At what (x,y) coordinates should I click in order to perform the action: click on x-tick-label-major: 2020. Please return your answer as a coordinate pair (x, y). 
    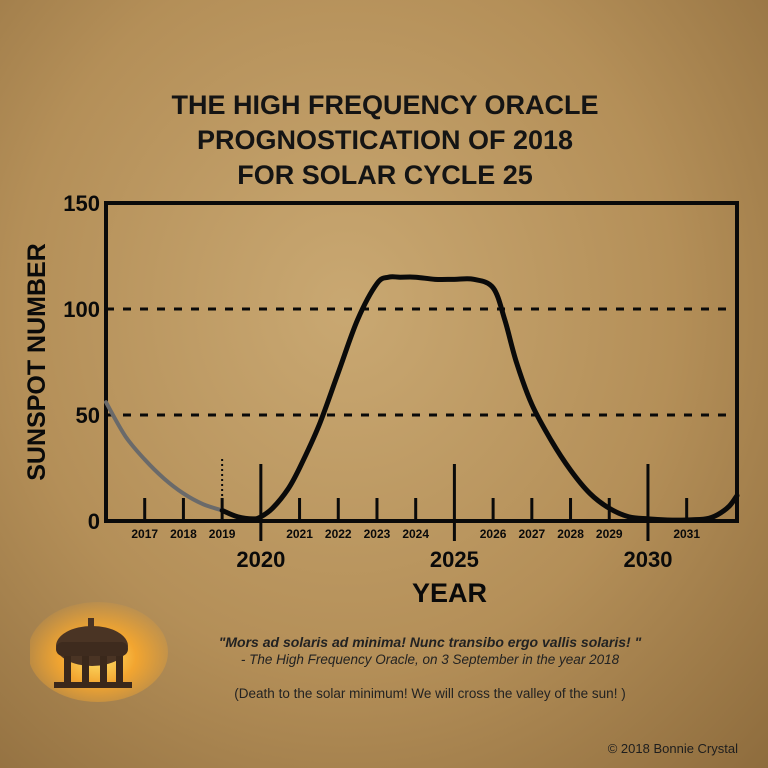
    Looking at the image, I should click on (260, 559).